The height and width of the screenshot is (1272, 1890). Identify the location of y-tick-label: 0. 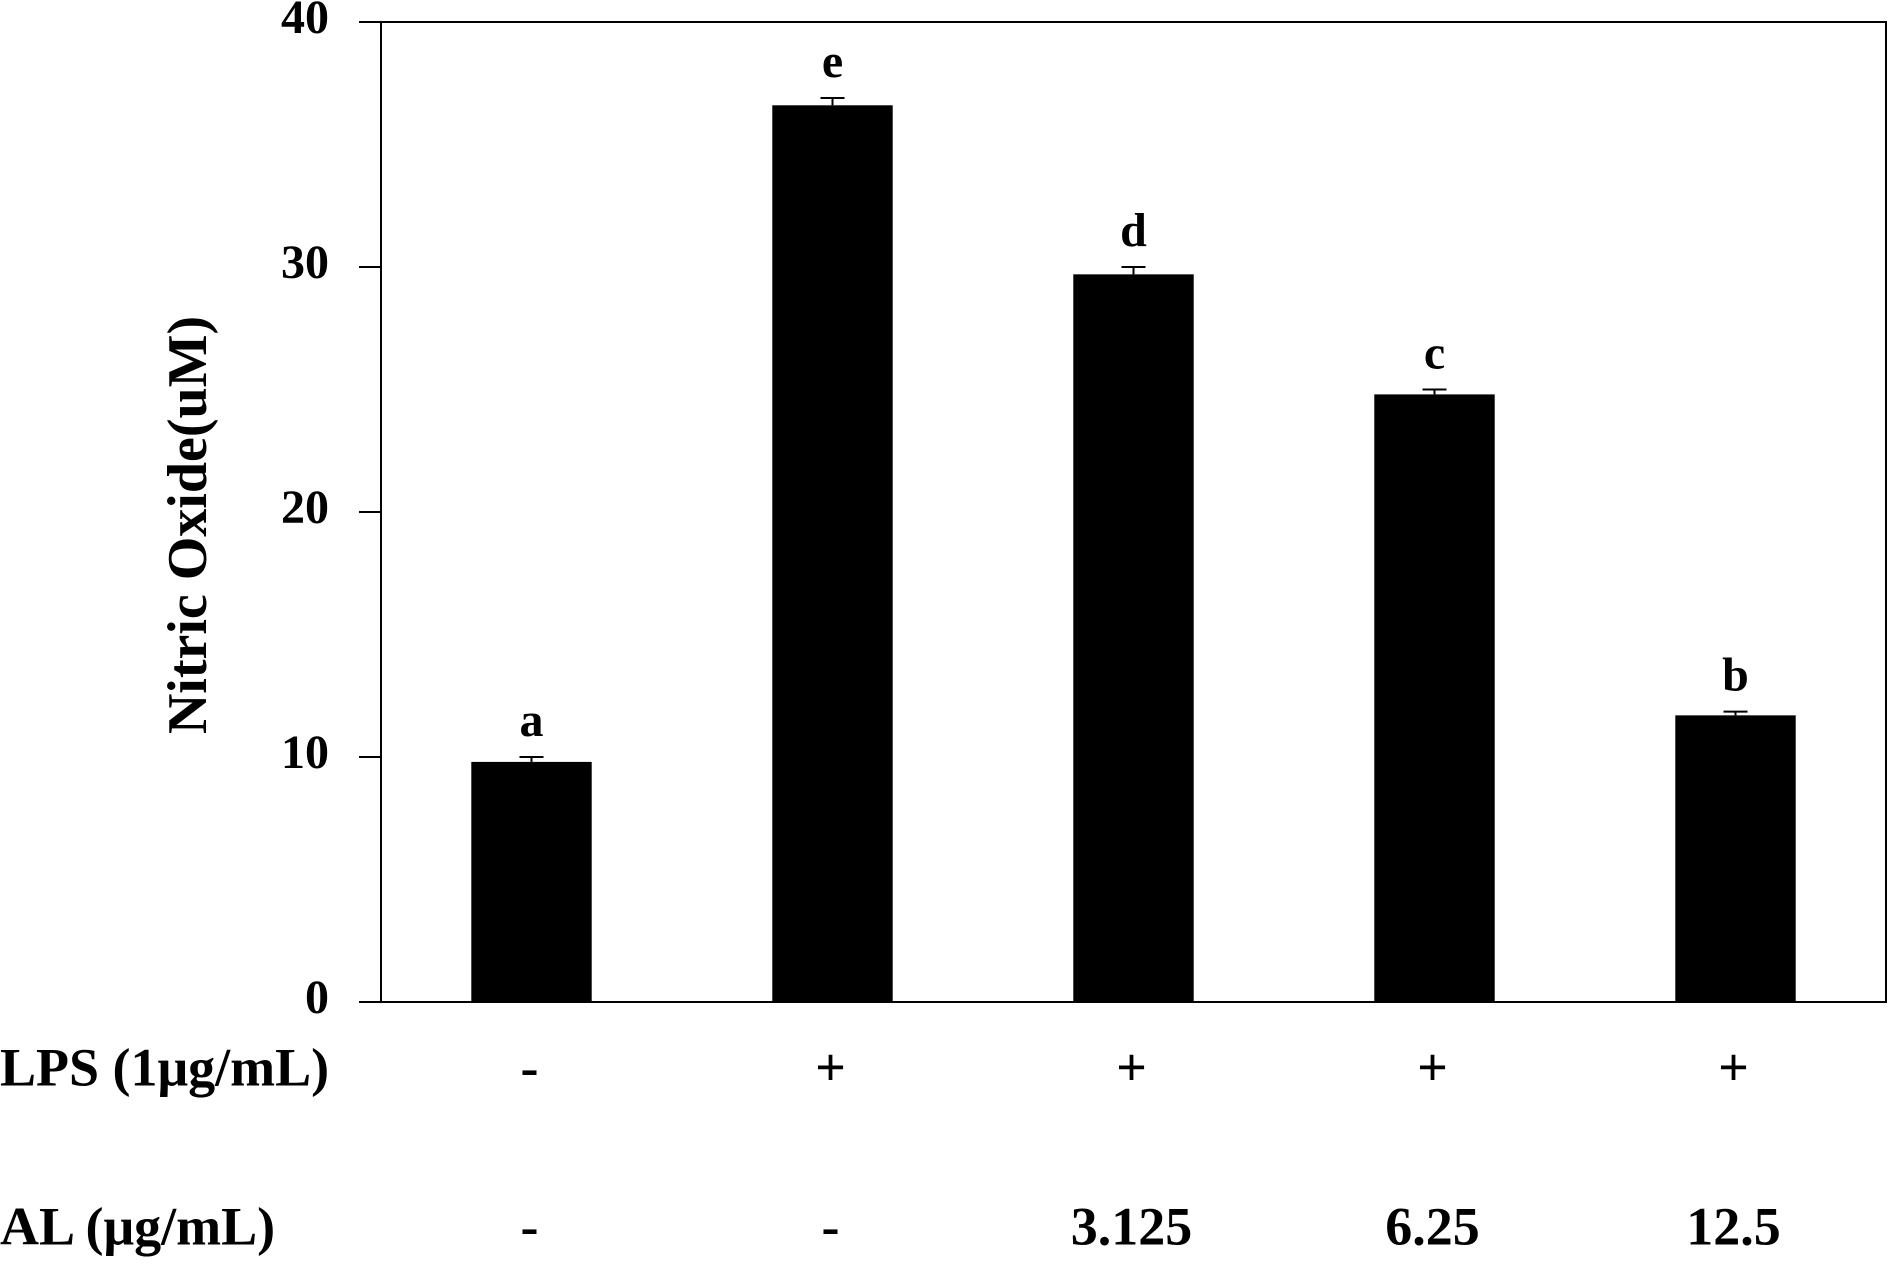
(317, 997).